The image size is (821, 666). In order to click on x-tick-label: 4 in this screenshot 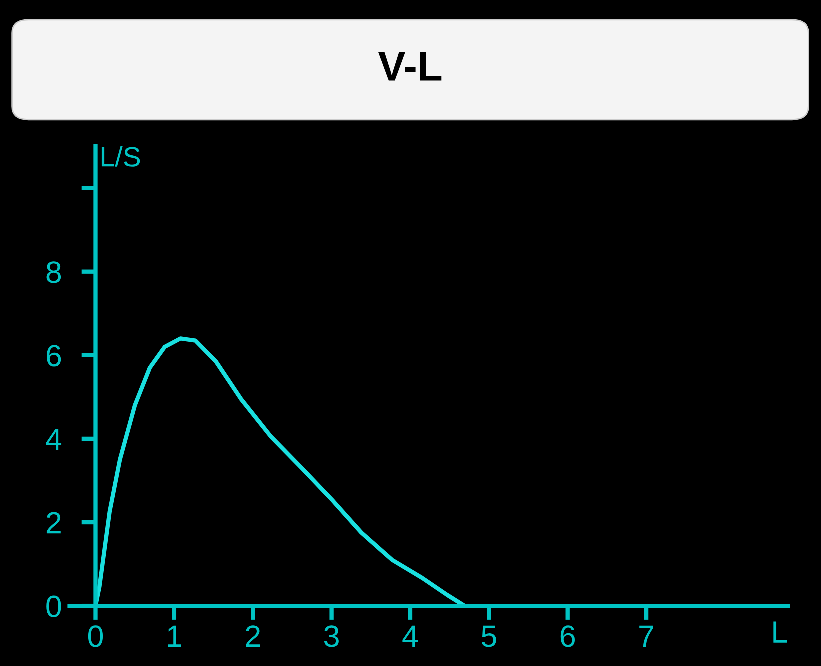, I will do `click(410, 636)`.